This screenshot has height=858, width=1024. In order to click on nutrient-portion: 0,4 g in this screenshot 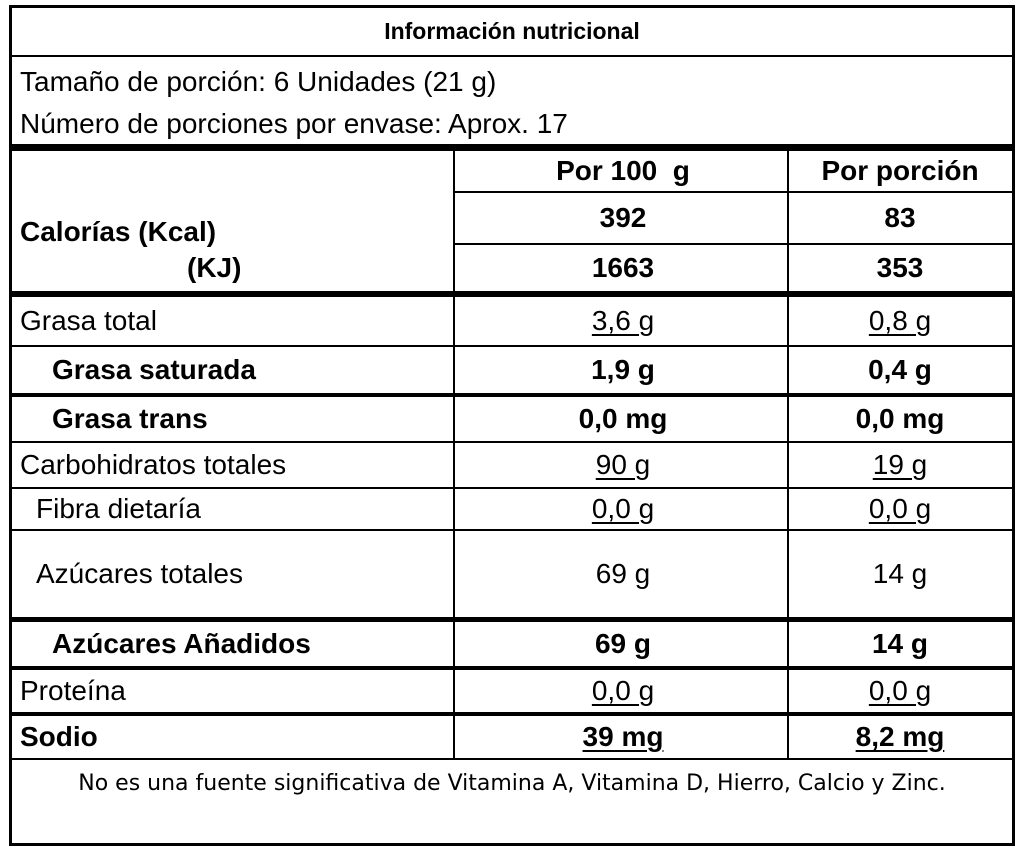, I will do `click(900, 369)`.